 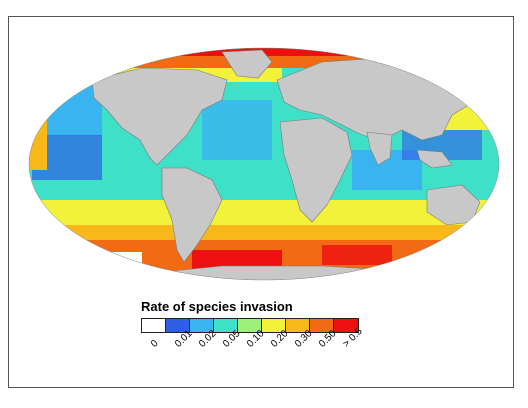 What do you see at coordinates (247, 64) in the screenshot?
I see `greenland` at bounding box center [247, 64].